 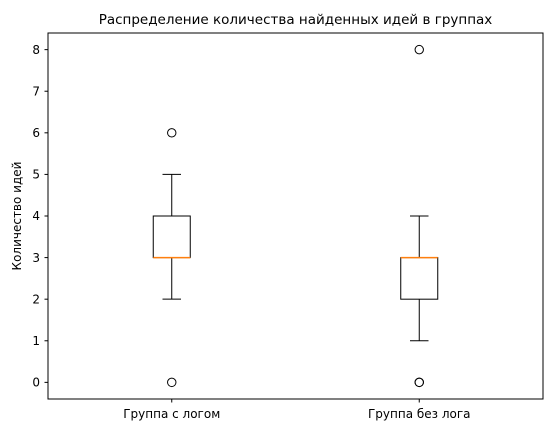 I want to click on y-tick-label: 5, so click(x=36, y=175).